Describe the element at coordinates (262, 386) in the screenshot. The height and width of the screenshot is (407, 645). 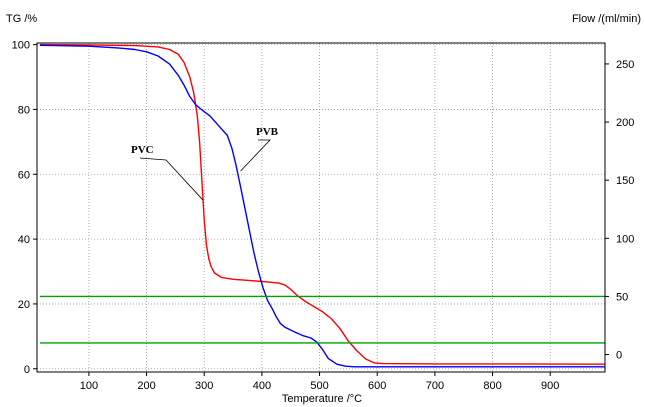
I see `x-tick-label: 400` at that location.